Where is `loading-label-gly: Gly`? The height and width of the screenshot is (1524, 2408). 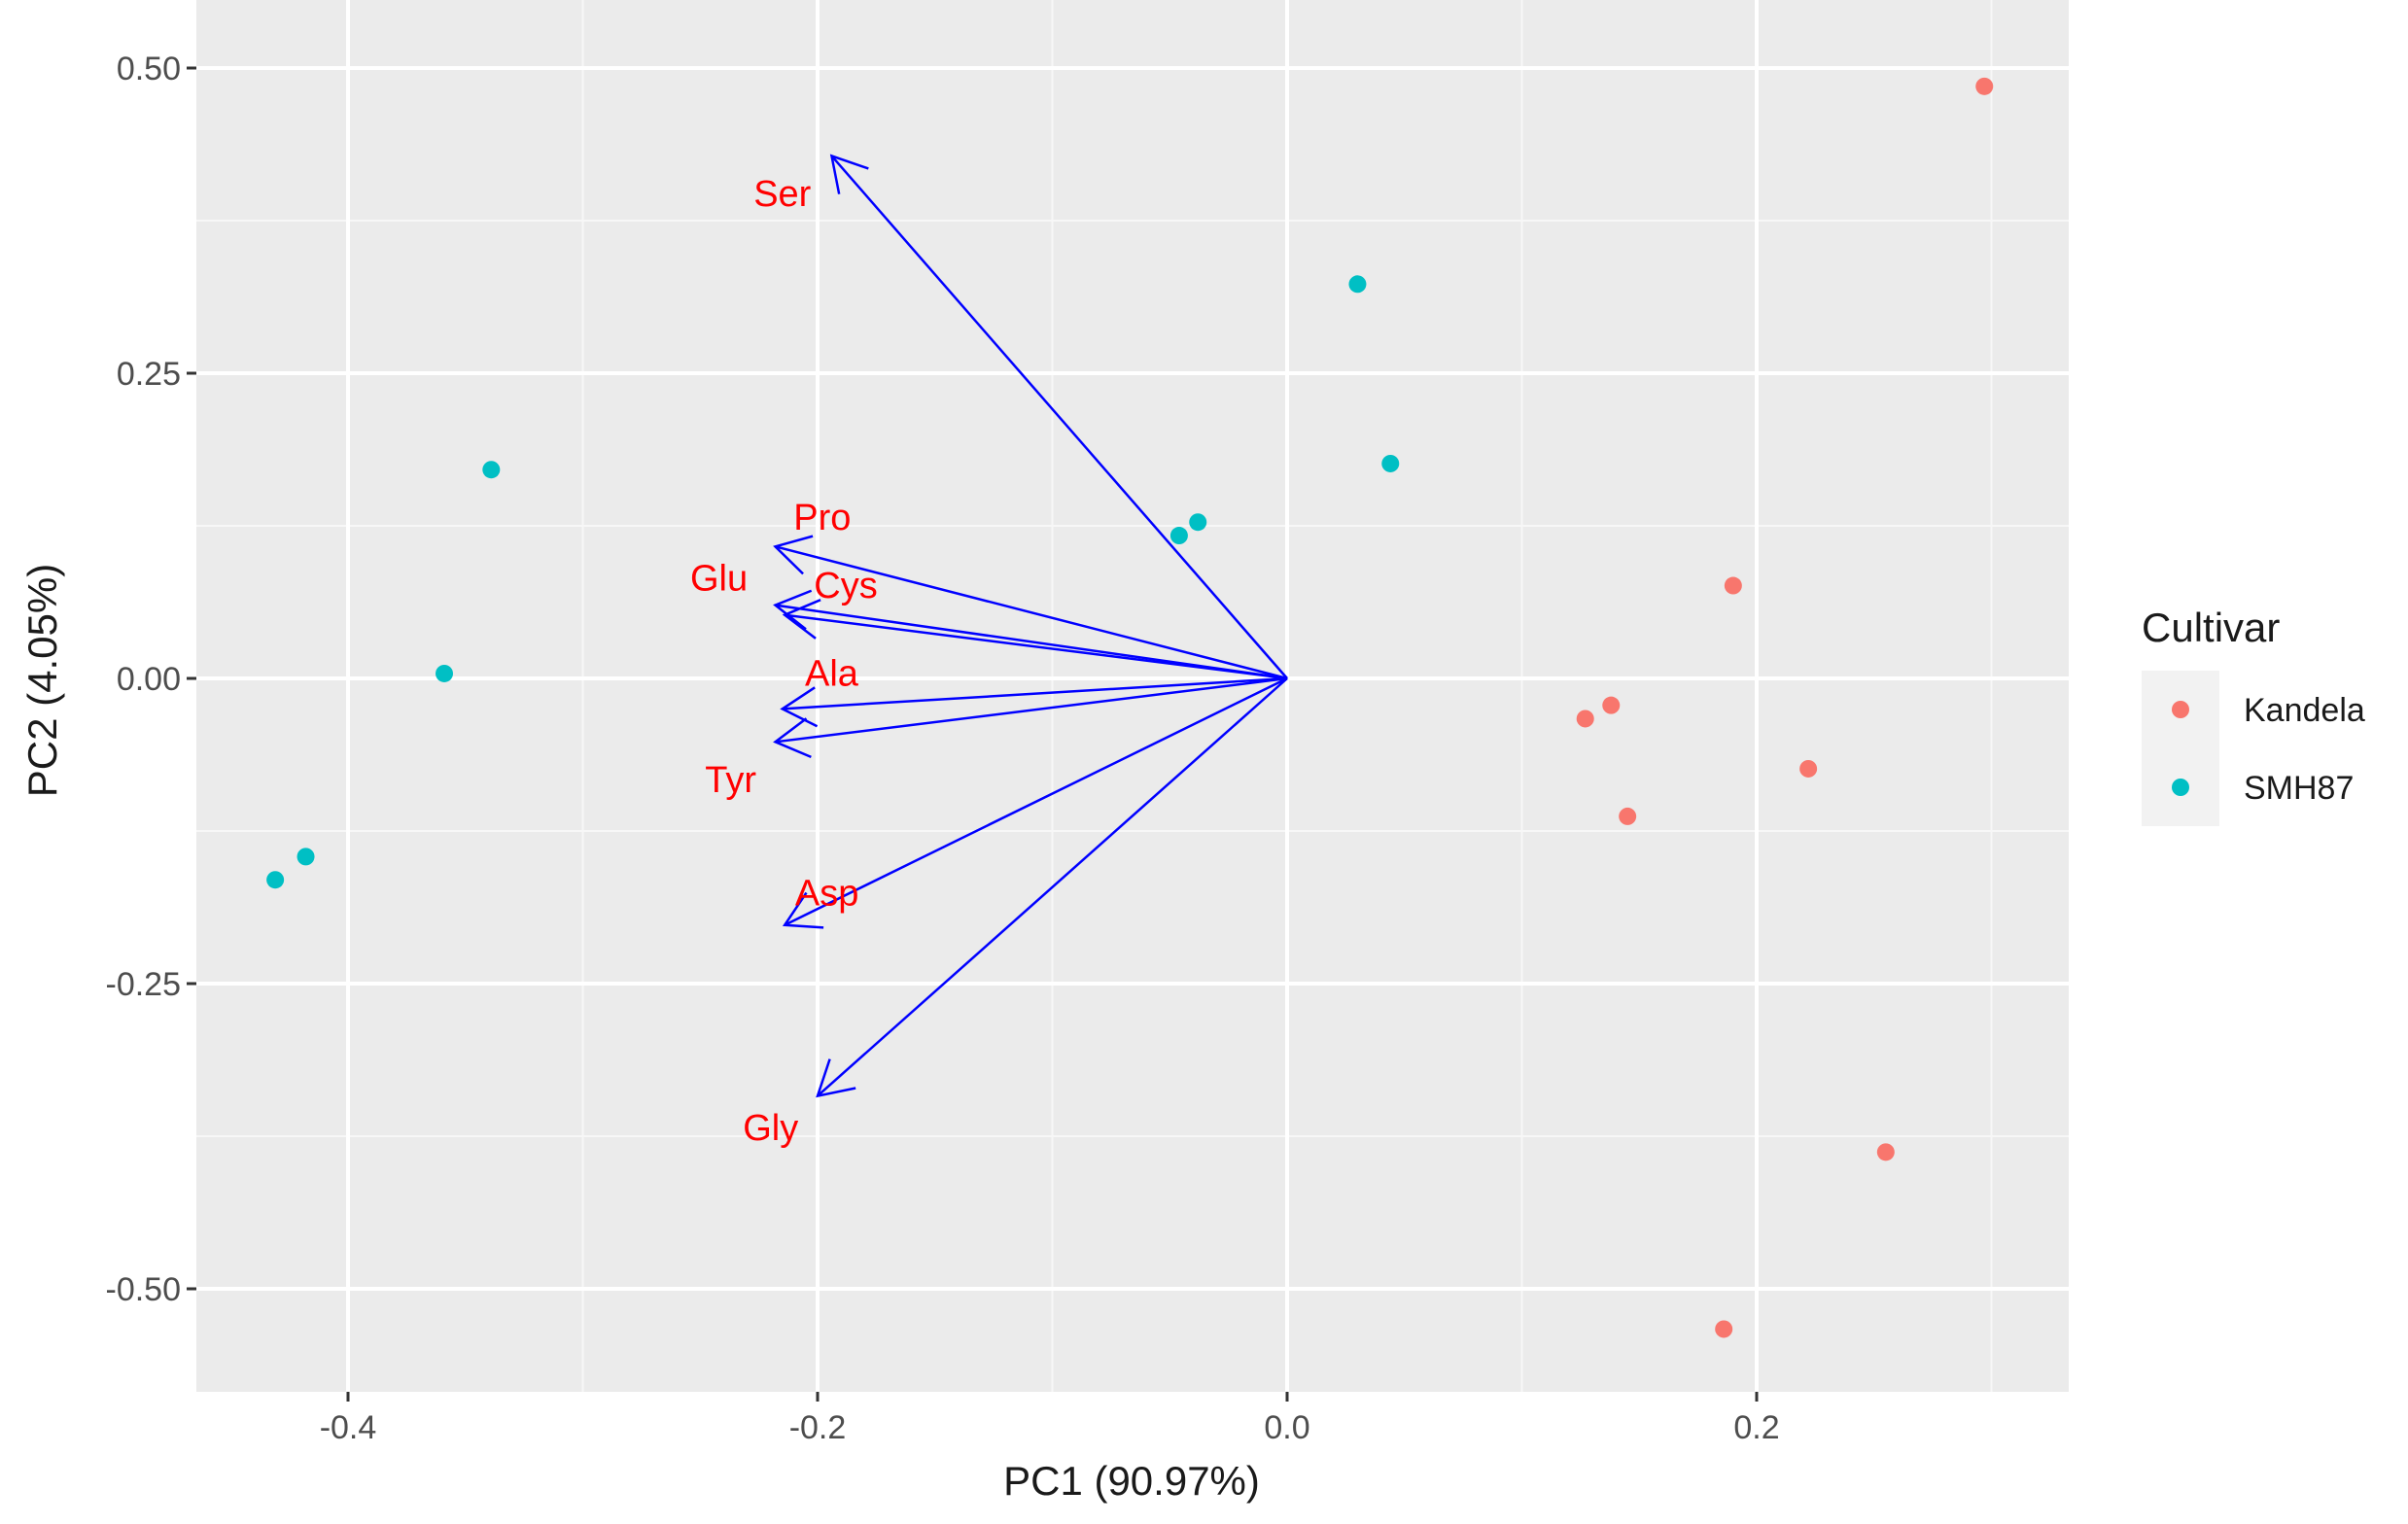
loading-label-gly: Gly is located at coordinates (770, 1129).